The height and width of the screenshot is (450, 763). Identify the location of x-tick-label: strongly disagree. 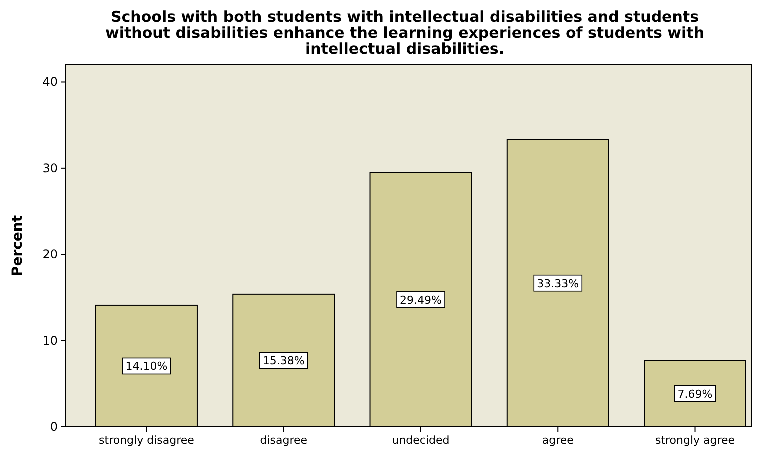
(147, 440).